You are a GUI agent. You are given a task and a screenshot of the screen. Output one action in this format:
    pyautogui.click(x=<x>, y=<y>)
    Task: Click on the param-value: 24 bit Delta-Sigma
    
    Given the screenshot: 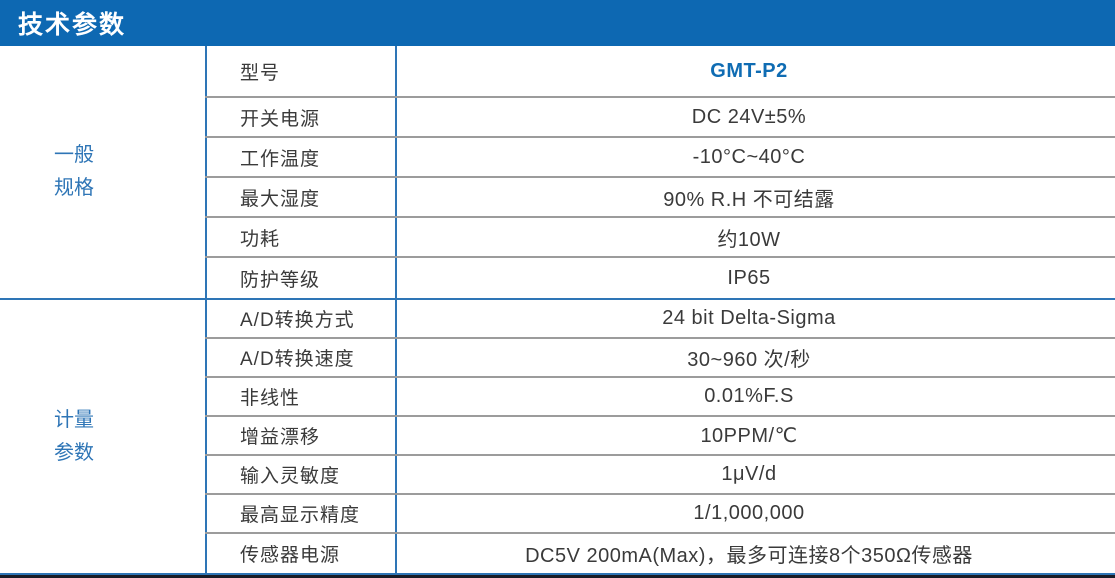 What is the action you would take?
    pyautogui.click(x=755, y=318)
    